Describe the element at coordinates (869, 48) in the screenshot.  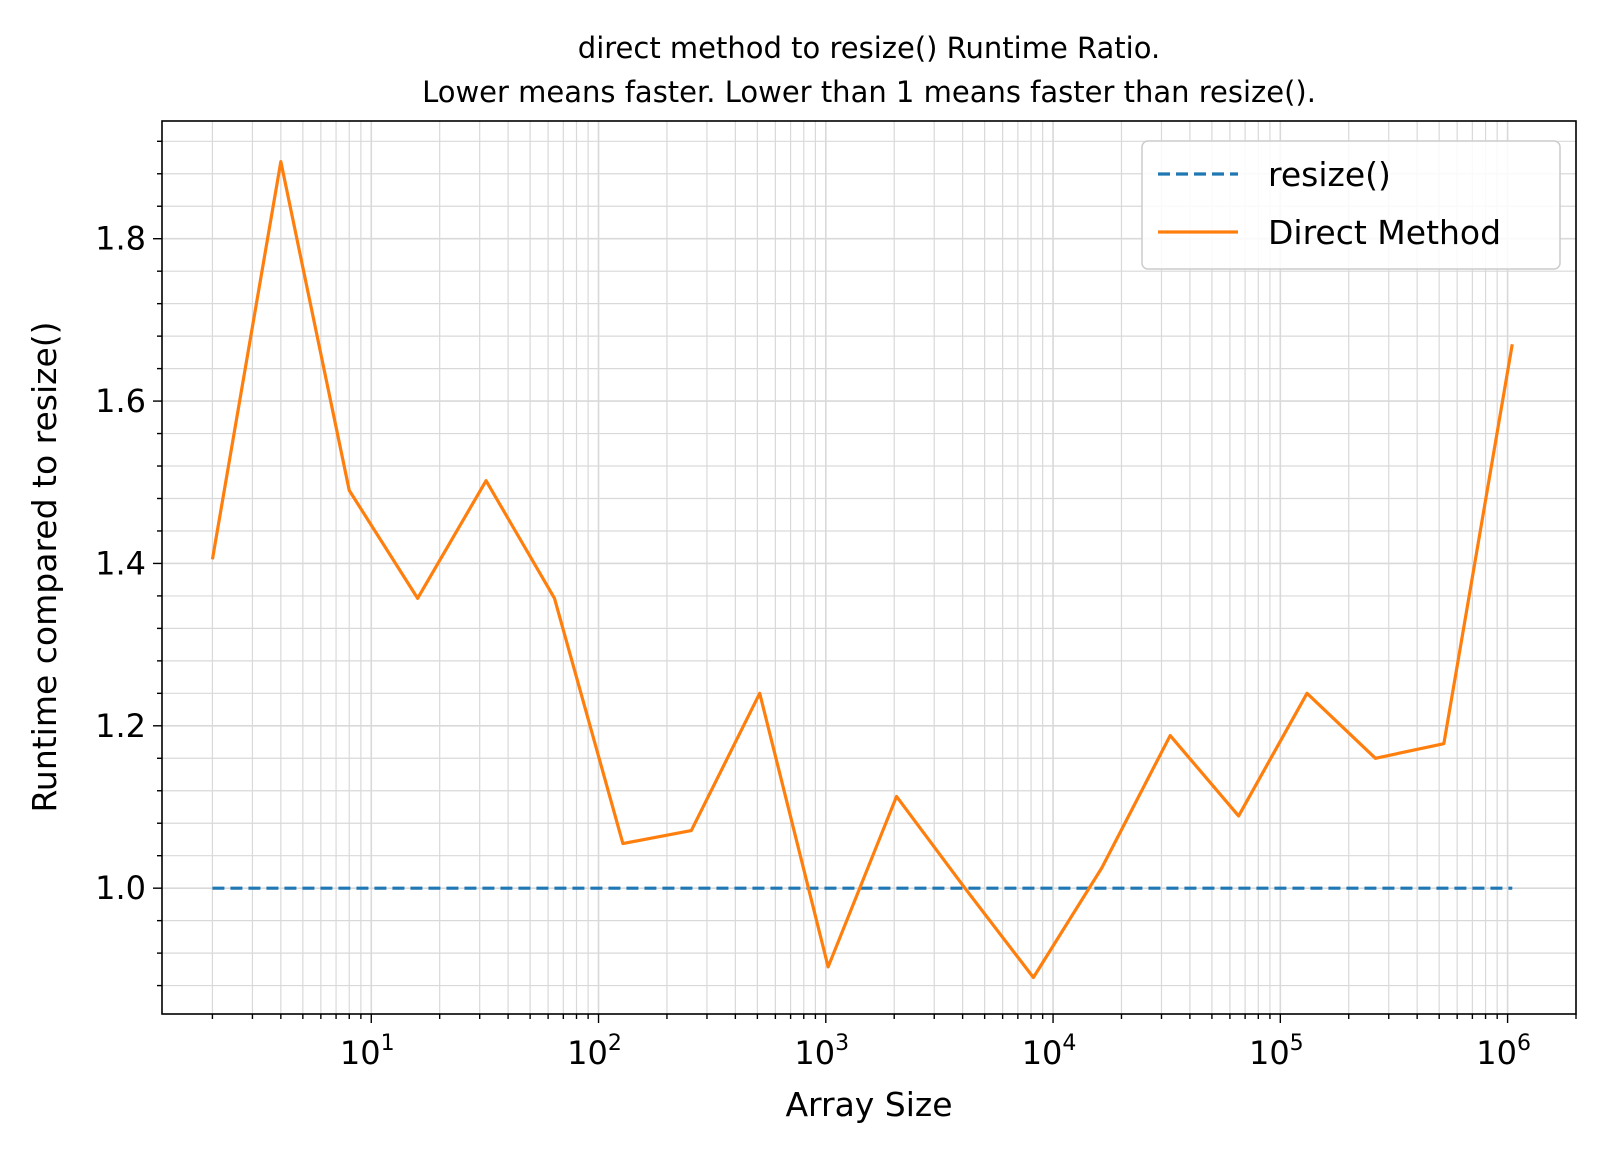
I see `chart-title-line1: direct method to resize() Runtime Ratio.` at that location.